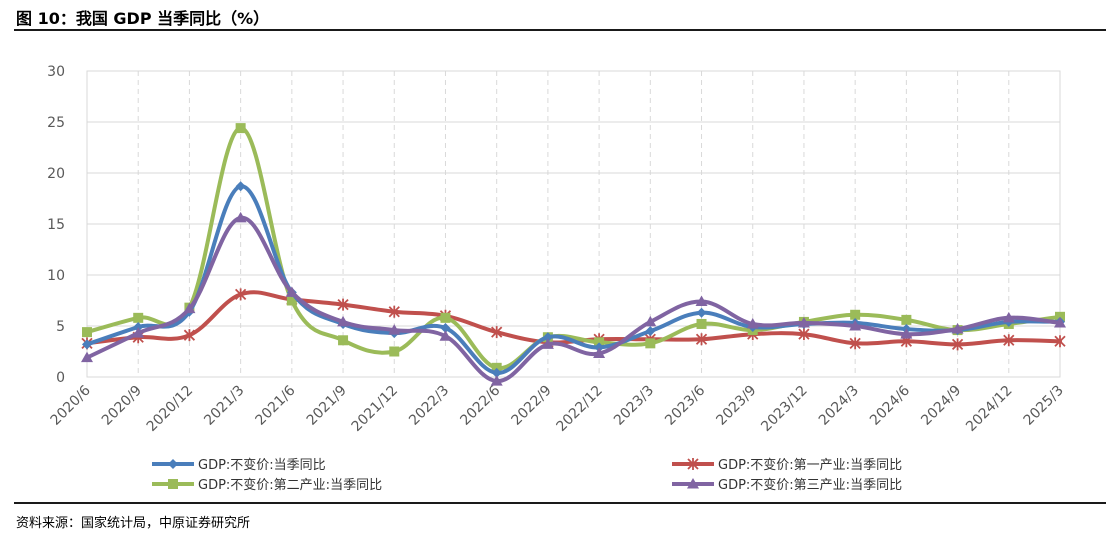  I want to click on x-tick-label: 2022/6, so click(480, 405).